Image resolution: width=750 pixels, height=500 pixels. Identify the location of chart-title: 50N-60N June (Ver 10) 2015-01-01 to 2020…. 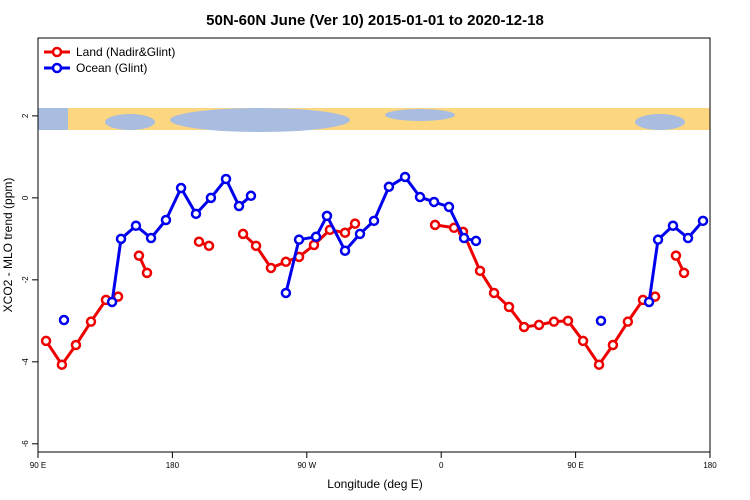
(375, 20).